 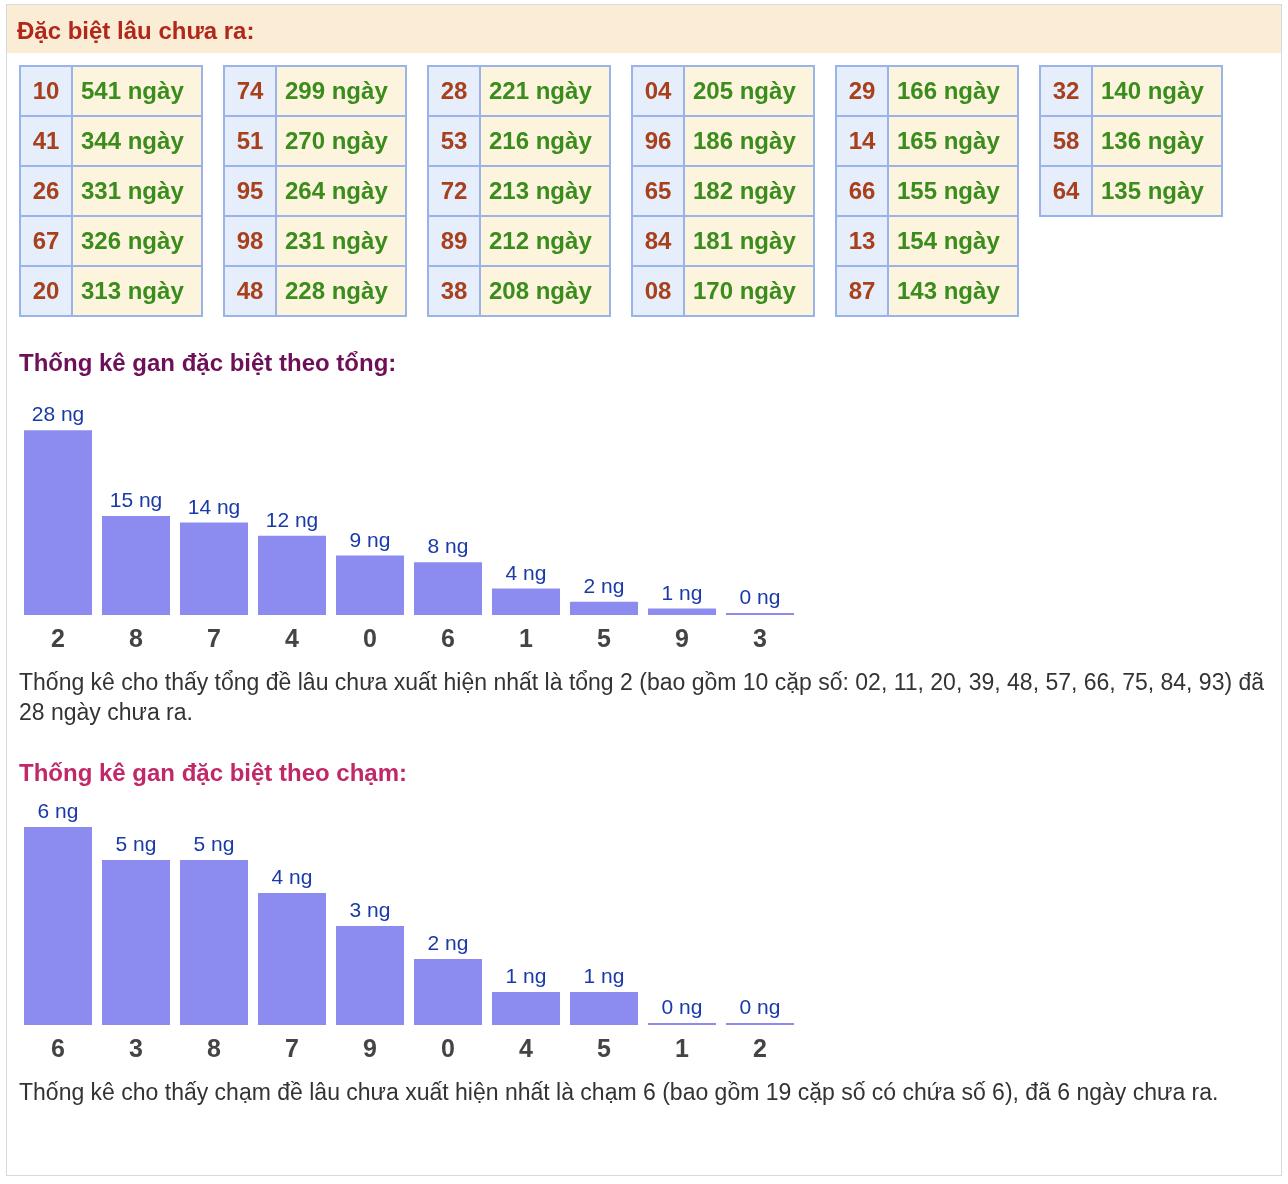 What do you see at coordinates (46, 141) in the screenshot?
I see `text: 41` at bounding box center [46, 141].